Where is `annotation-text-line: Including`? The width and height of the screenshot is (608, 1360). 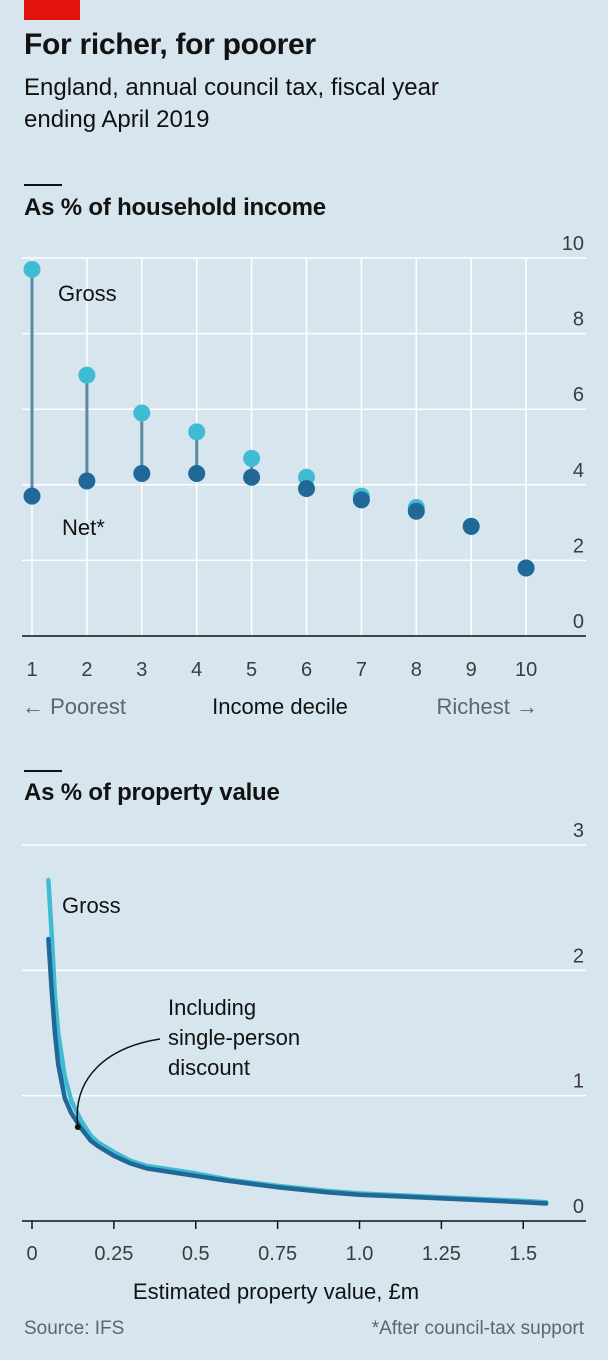
annotation-text-line: Including is located at coordinates (212, 1007).